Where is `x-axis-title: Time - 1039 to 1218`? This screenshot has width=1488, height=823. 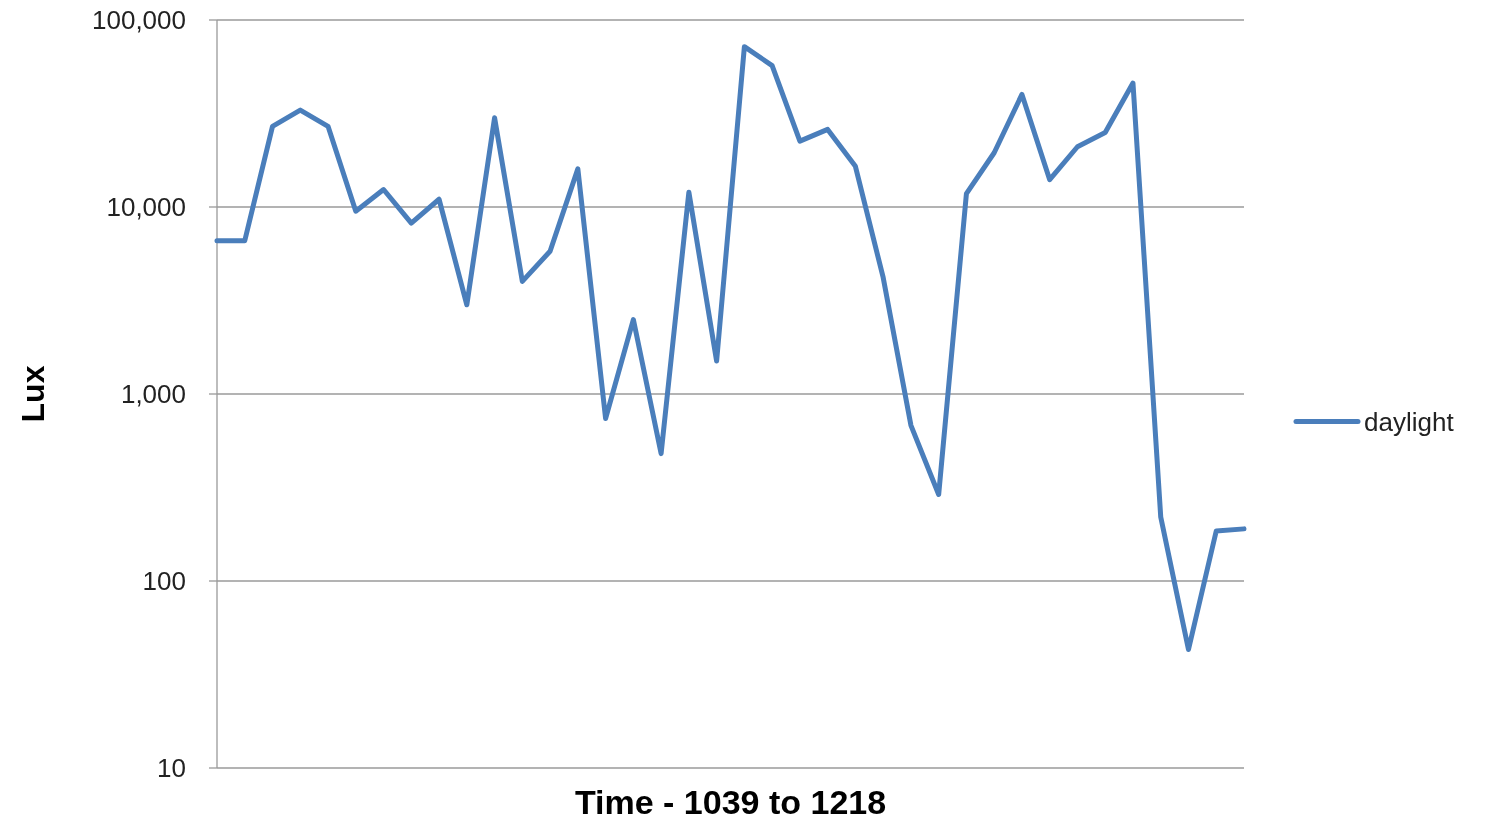
x-axis-title: Time - 1039 to 1218 is located at coordinates (730, 802).